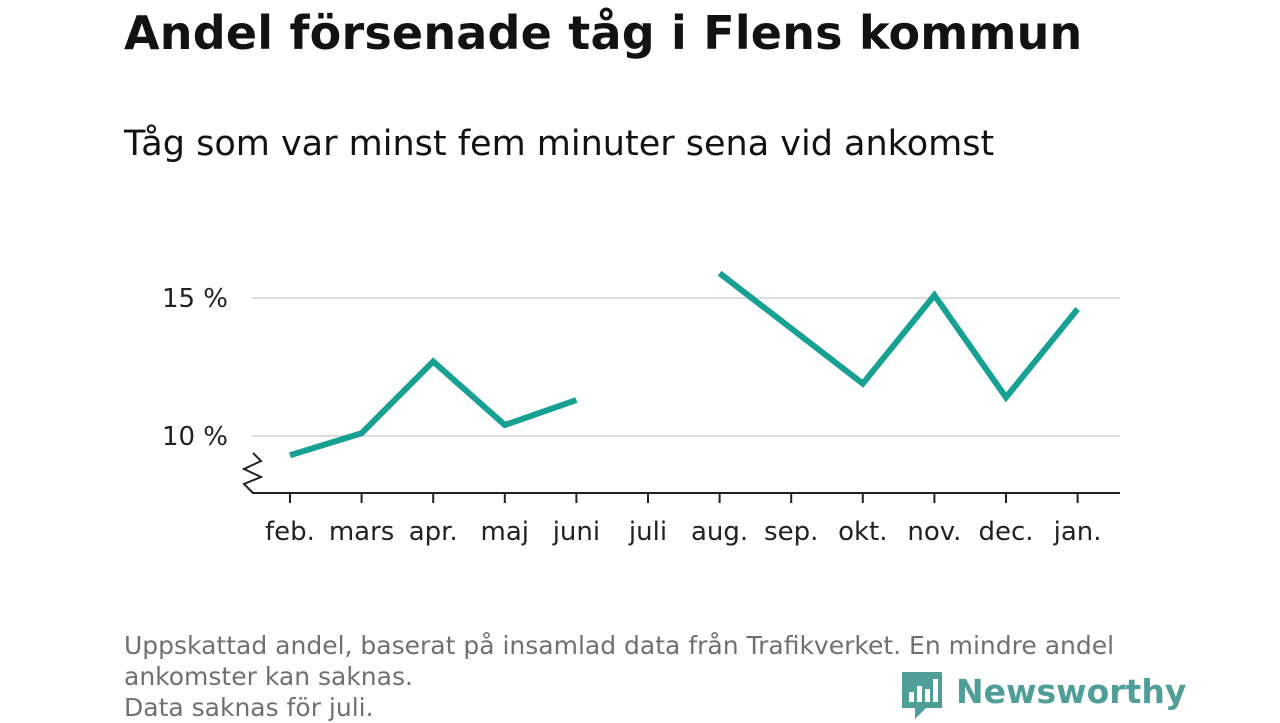 The height and width of the screenshot is (723, 1280). I want to click on x-tick-label: apr., so click(433, 532).